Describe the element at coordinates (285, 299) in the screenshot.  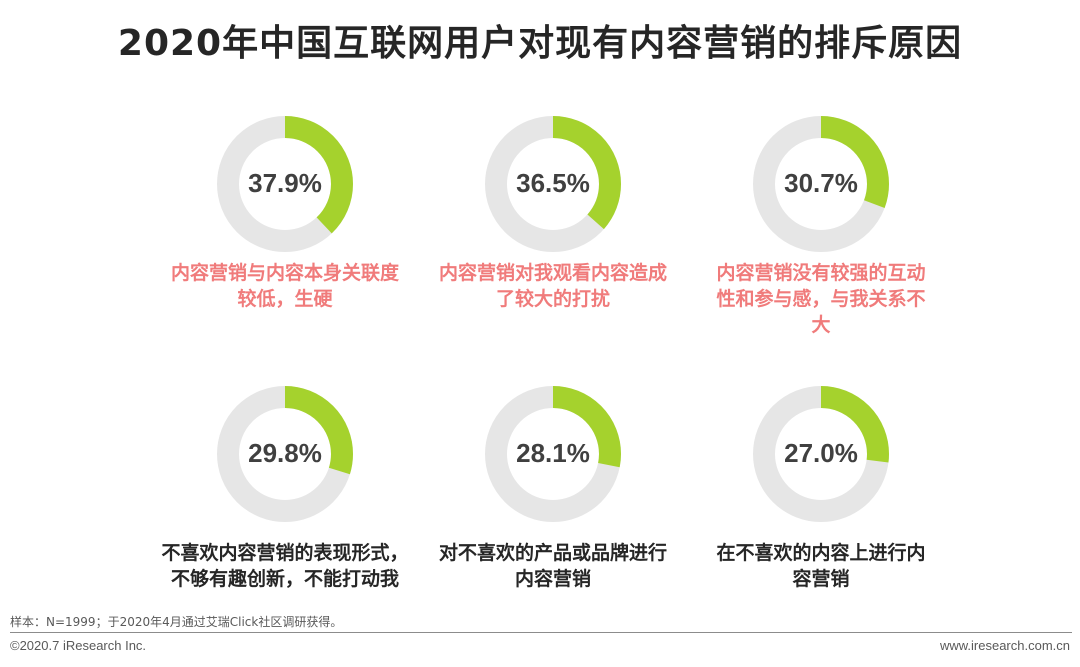
I see `reason-label-line: 较低，生硬` at that location.